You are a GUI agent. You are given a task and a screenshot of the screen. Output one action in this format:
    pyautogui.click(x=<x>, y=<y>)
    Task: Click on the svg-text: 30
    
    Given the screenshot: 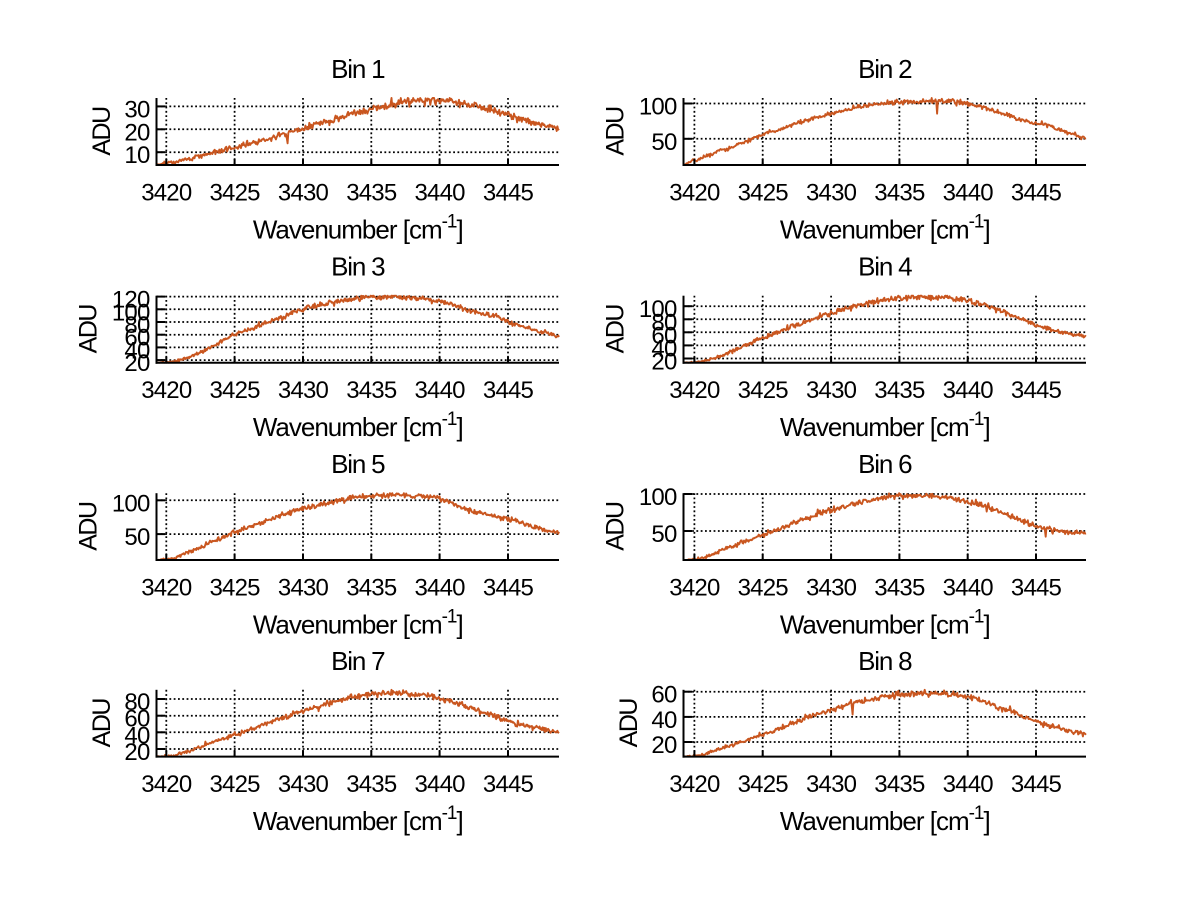 What is the action you would take?
    pyautogui.click(x=137, y=109)
    